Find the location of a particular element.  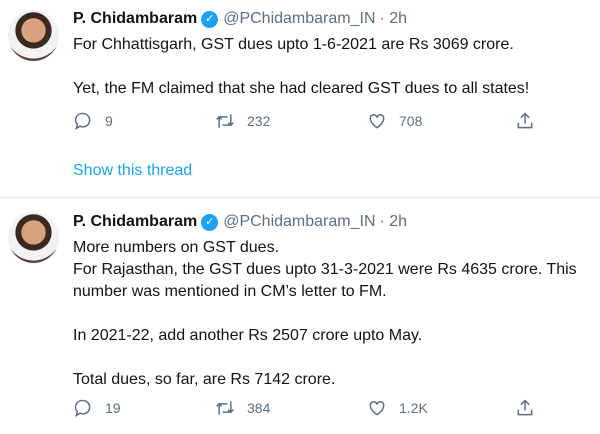

like-count: 1.2K is located at coordinates (413, 408).